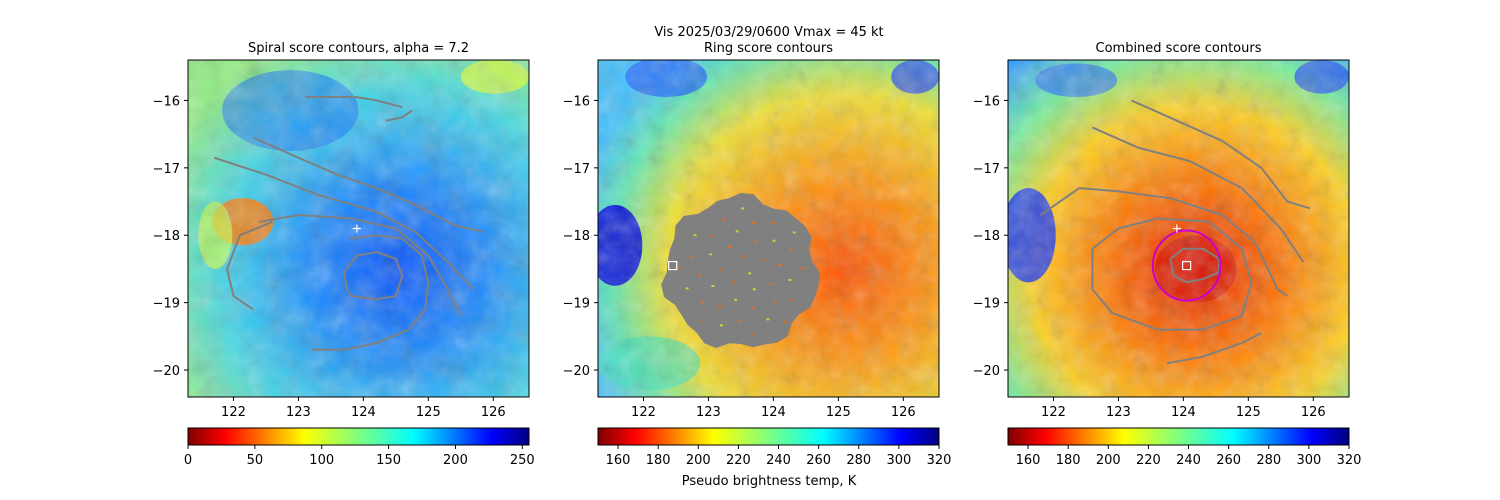 Image resolution: width=1500 pixels, height=500 pixels. I want to click on colorbar-tick-label: 300, so click(1308, 460).